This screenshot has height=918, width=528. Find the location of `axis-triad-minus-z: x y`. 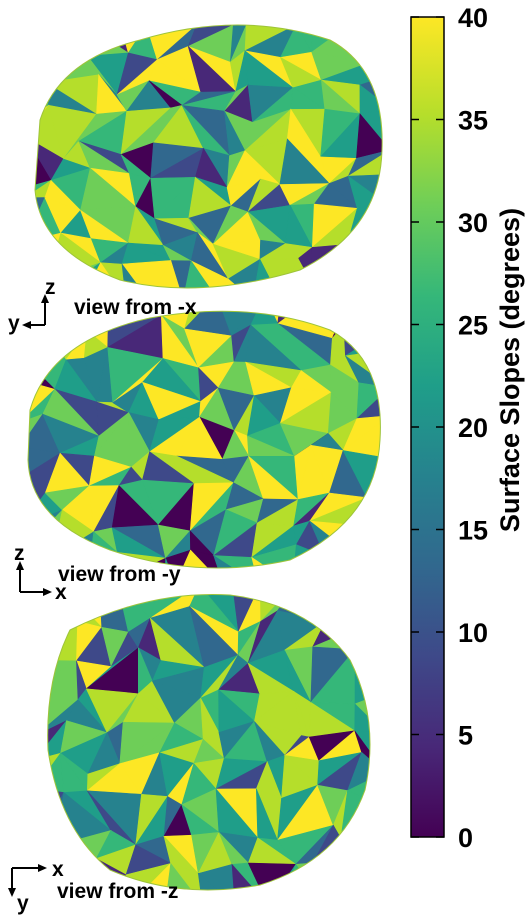

axis-triad-minus-z: x y is located at coordinates (36, 886).